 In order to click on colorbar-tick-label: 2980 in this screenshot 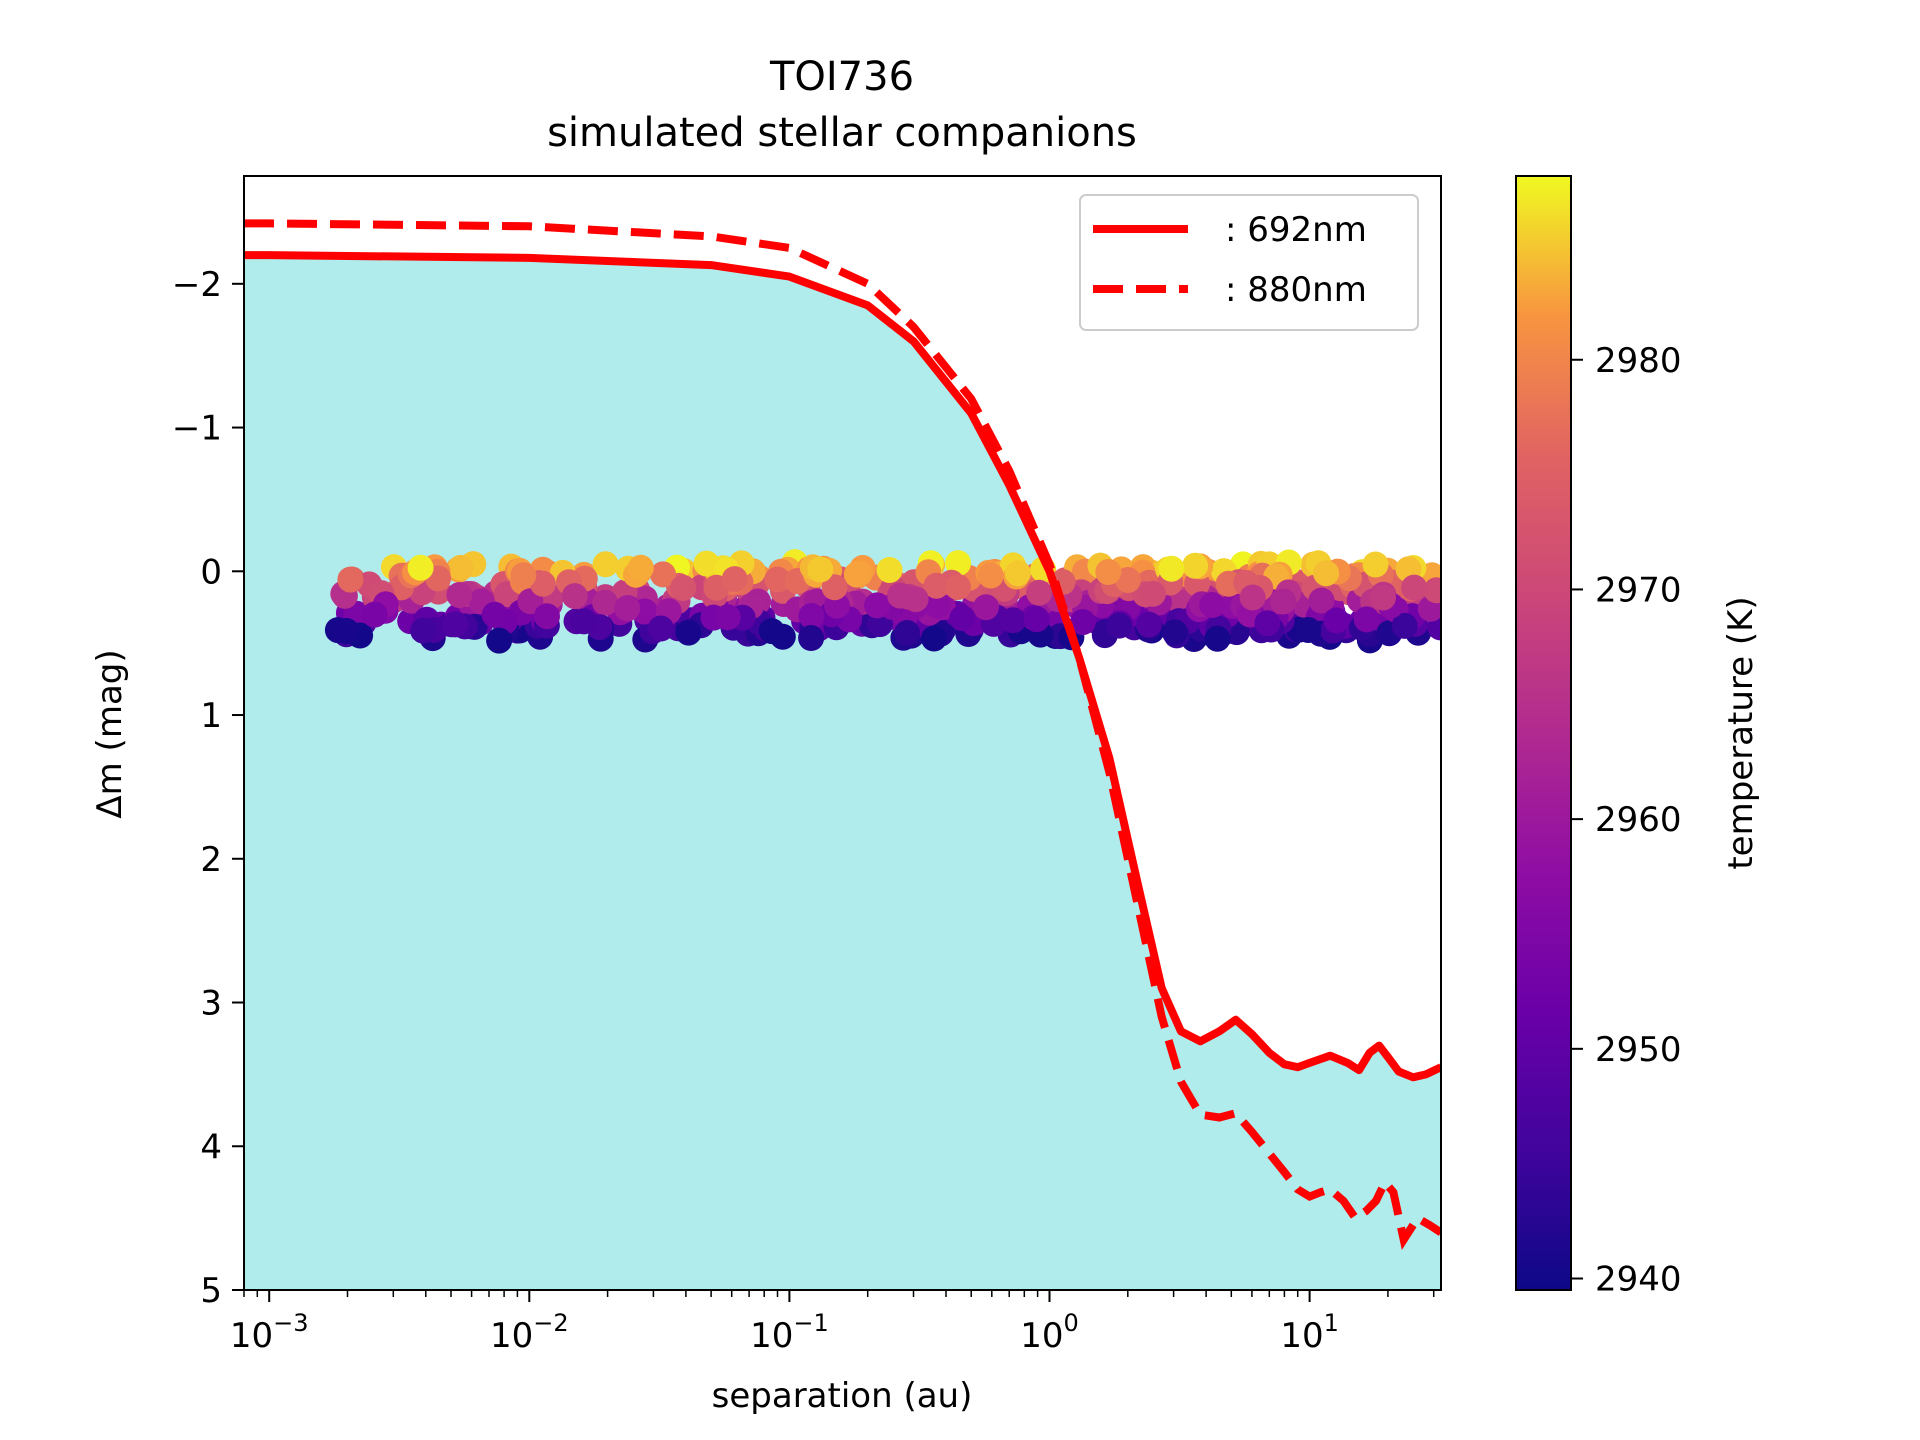, I will do `click(1638, 361)`.